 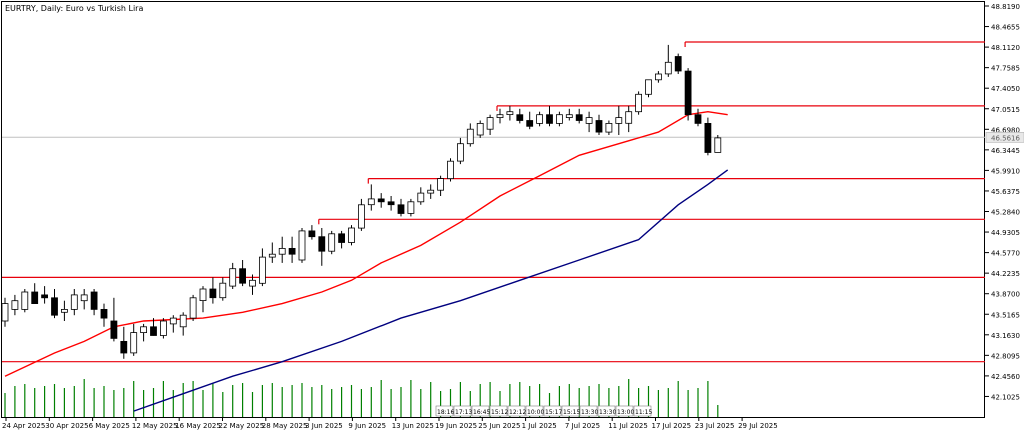 I want to click on volume-label: 12:12, so click(x=517, y=412).